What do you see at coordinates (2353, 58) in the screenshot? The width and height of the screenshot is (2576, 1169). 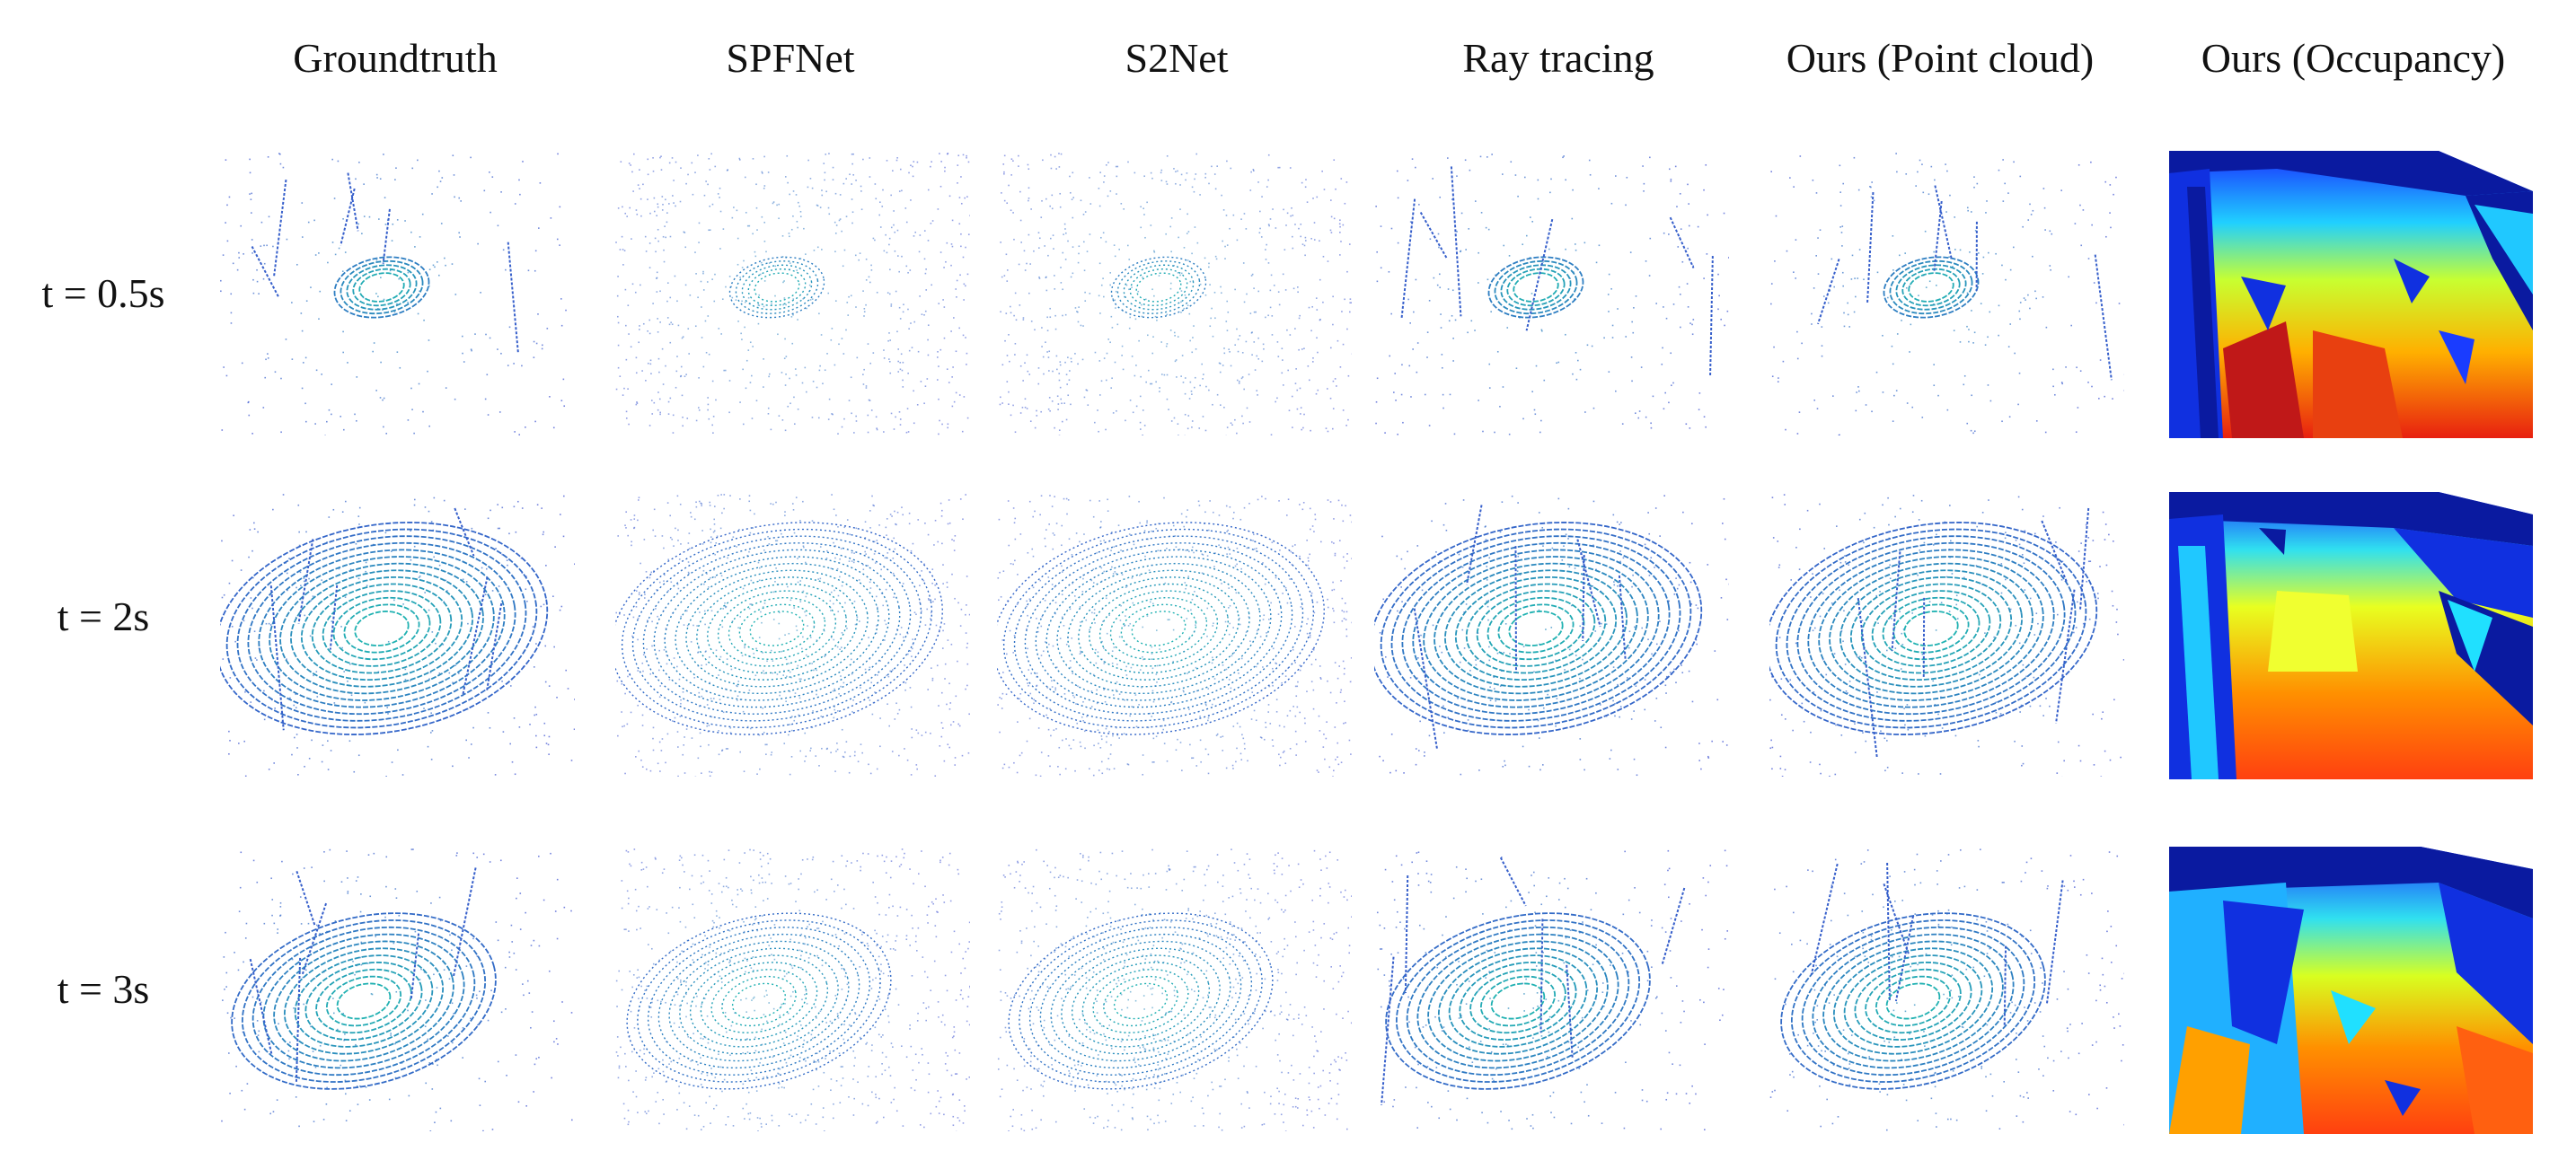 I see `column-header-ours-occupancy: Ours (Occupancy)` at bounding box center [2353, 58].